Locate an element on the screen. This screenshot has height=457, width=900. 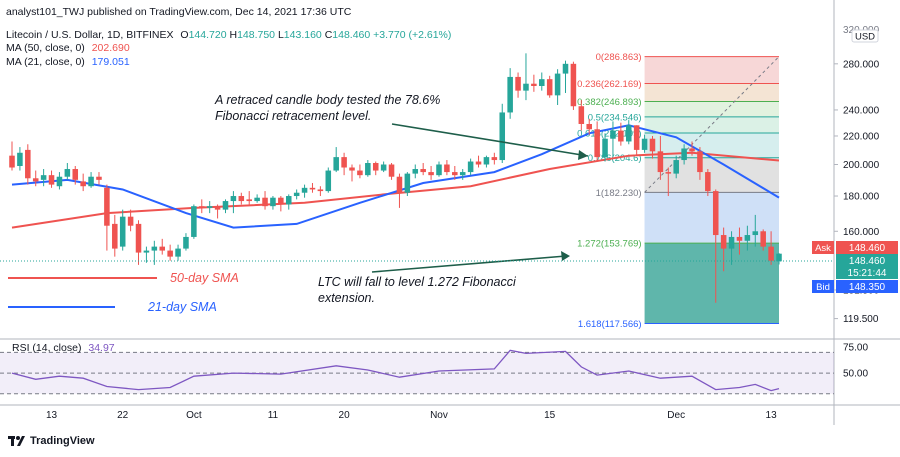
ma50-legend: MA (50, close, 0) 202.690 is located at coordinates (68, 48).